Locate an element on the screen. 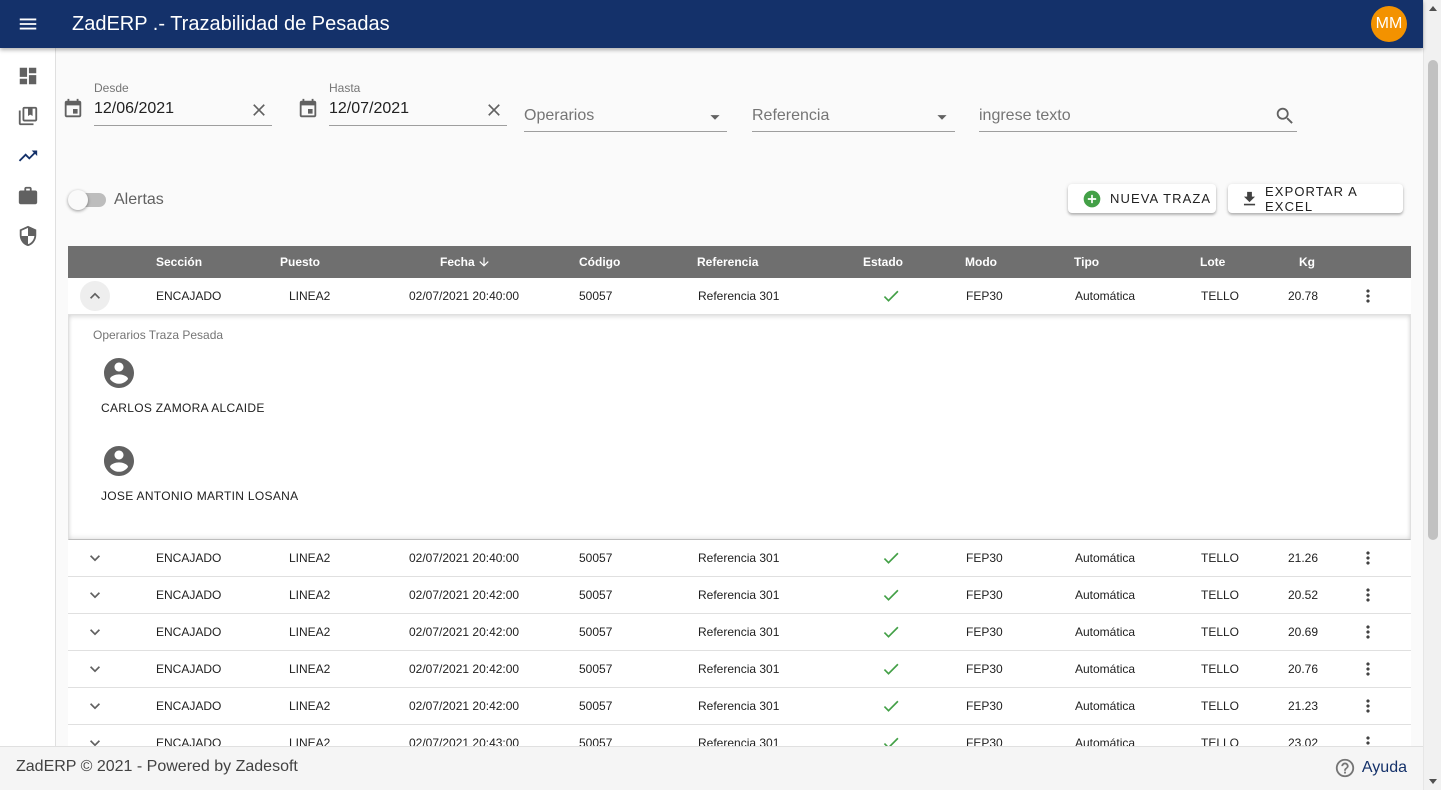 The height and width of the screenshot is (790, 1441). header-referencia: Referencia is located at coordinates (728, 262).